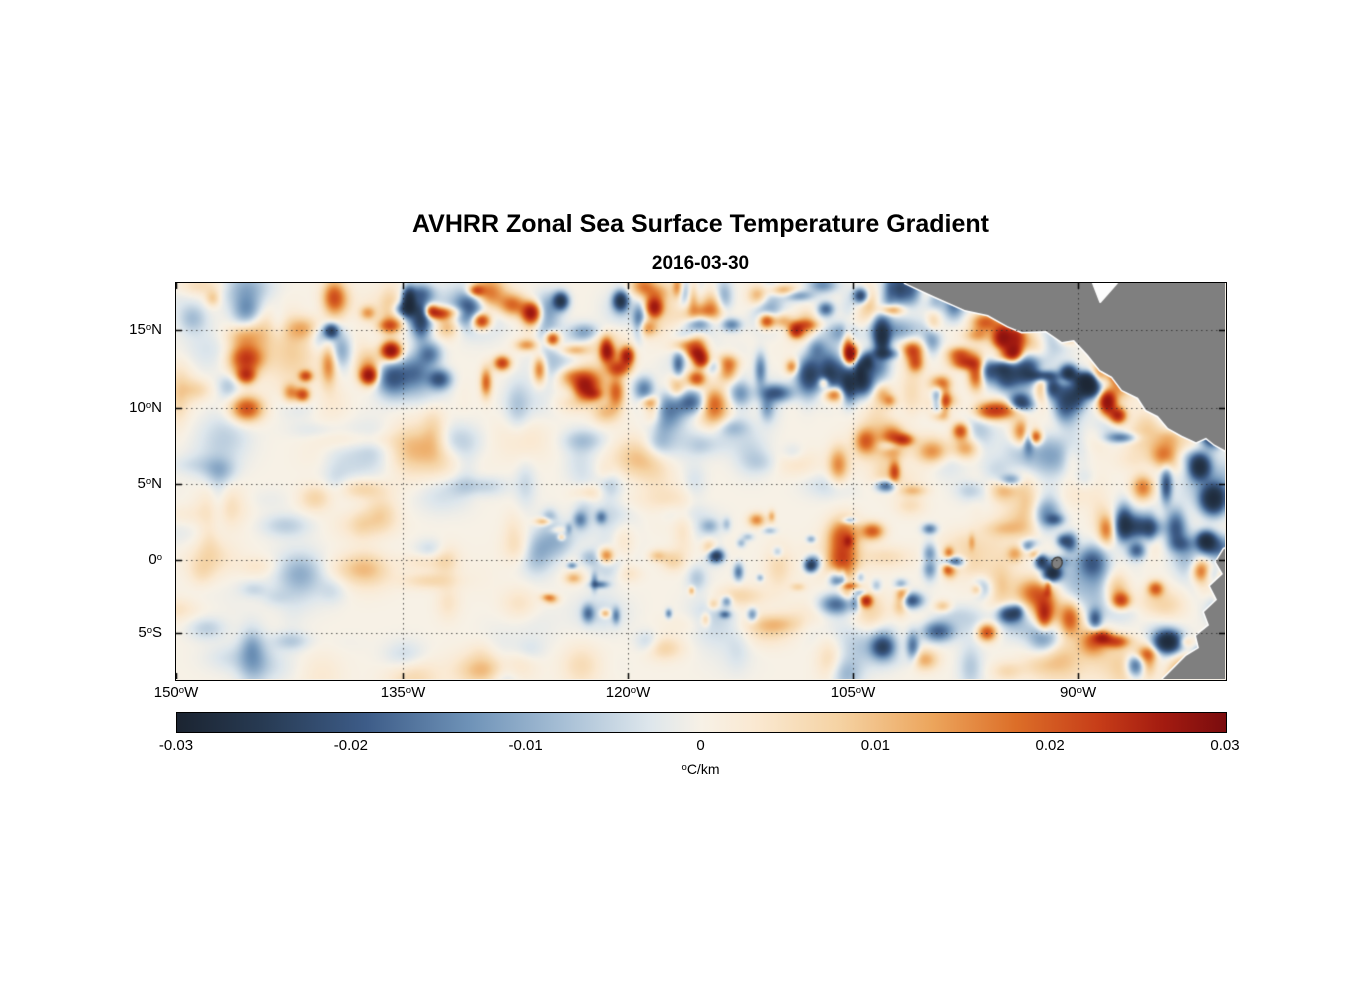  I want to click on y-tick-label: 15oN, so click(145, 329).